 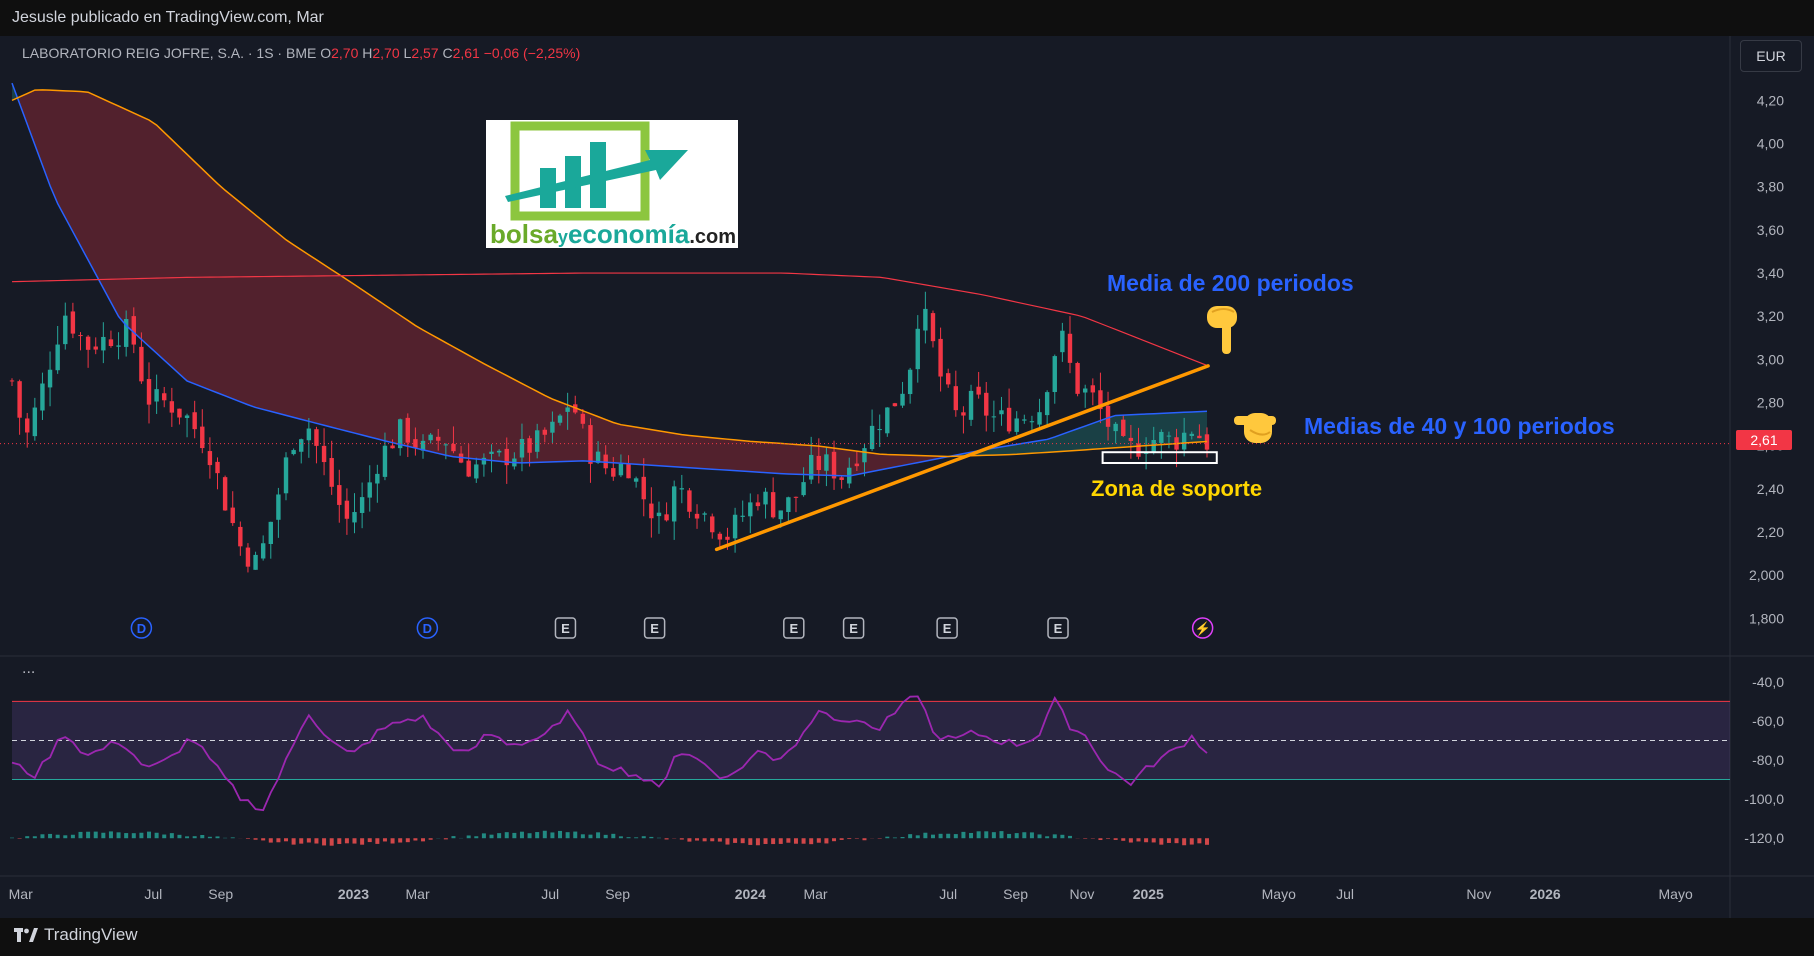 What do you see at coordinates (1770, 100) in the screenshot?
I see `price-tick-label: 4,20` at bounding box center [1770, 100].